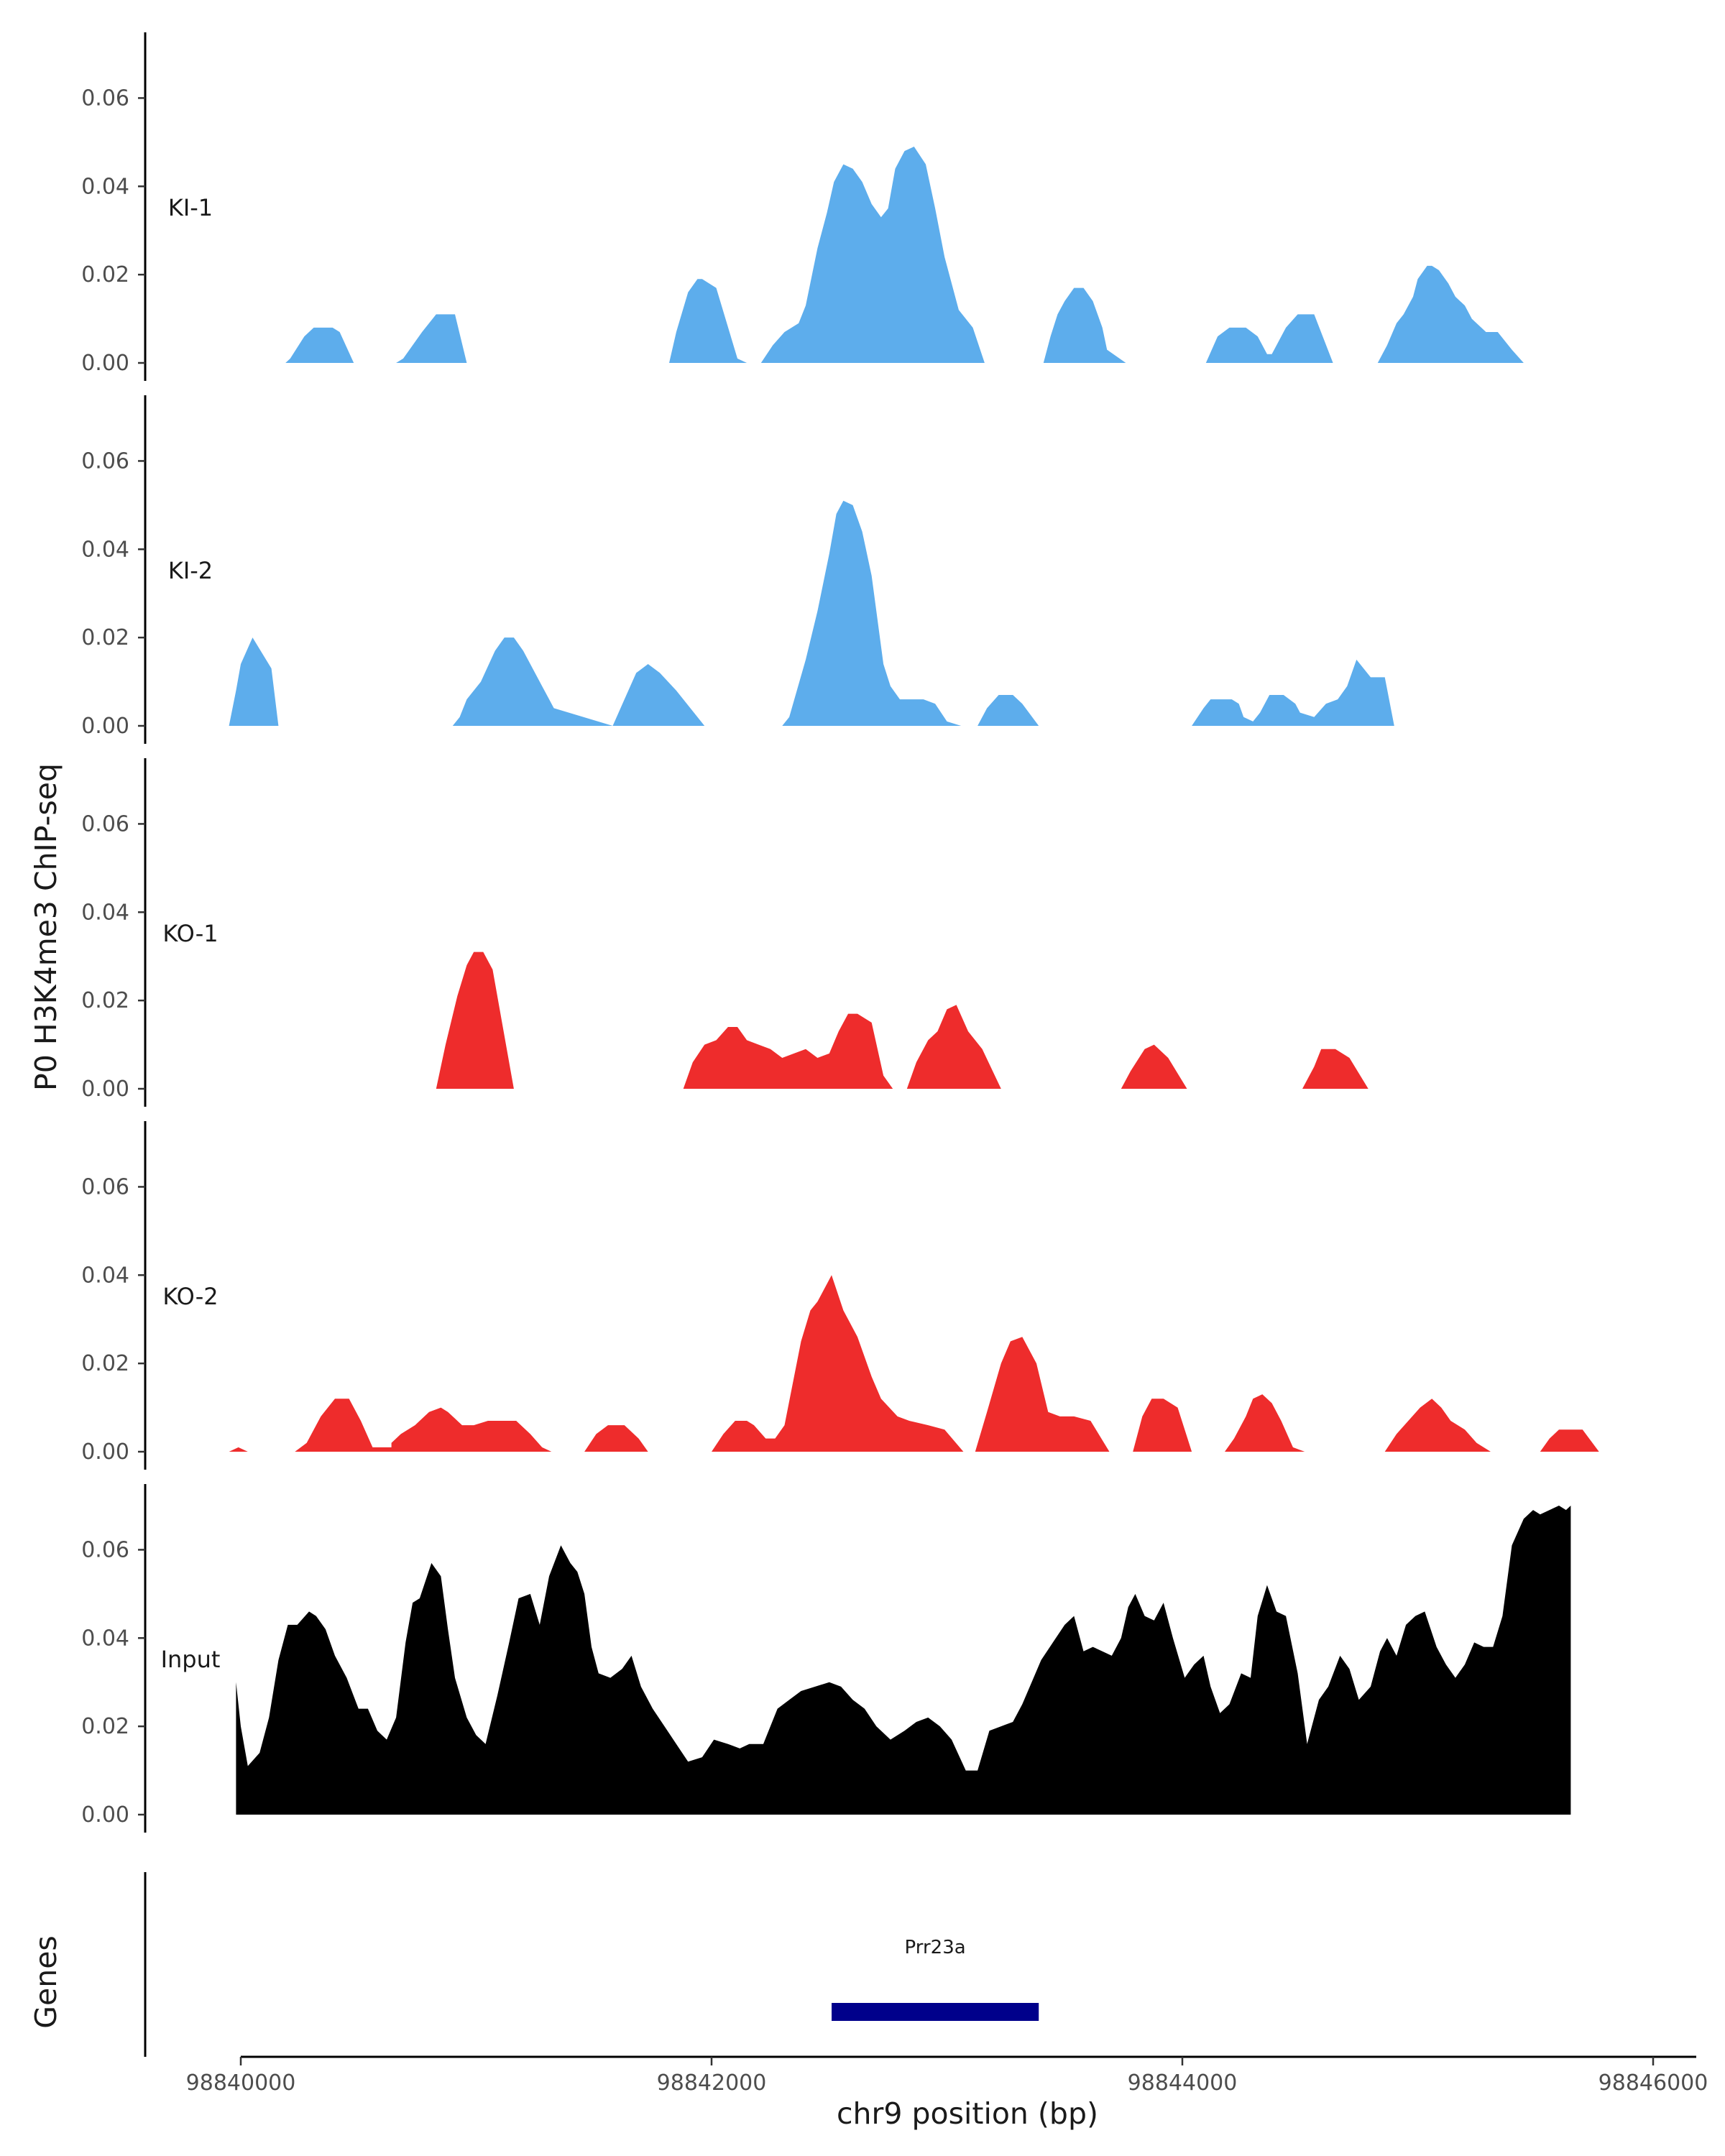 This screenshot has height=2156, width=1725. I want to click on x-axis-title: chr9 position (bp), so click(967, 2113).